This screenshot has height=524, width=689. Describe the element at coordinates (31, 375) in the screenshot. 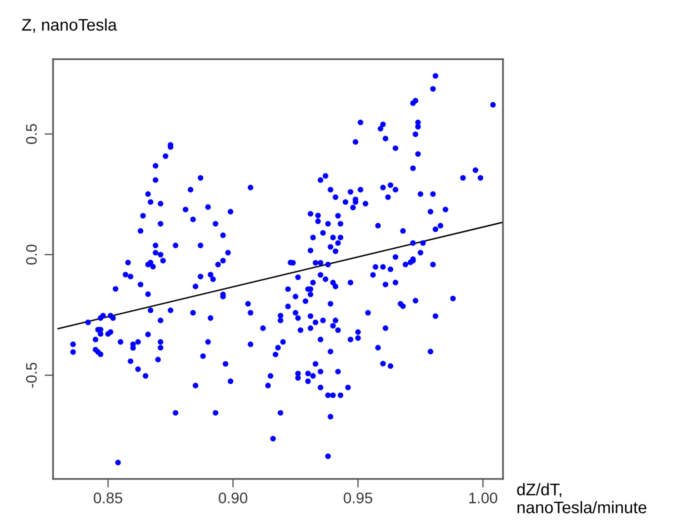

I see `y-tick-label: -0.5` at that location.